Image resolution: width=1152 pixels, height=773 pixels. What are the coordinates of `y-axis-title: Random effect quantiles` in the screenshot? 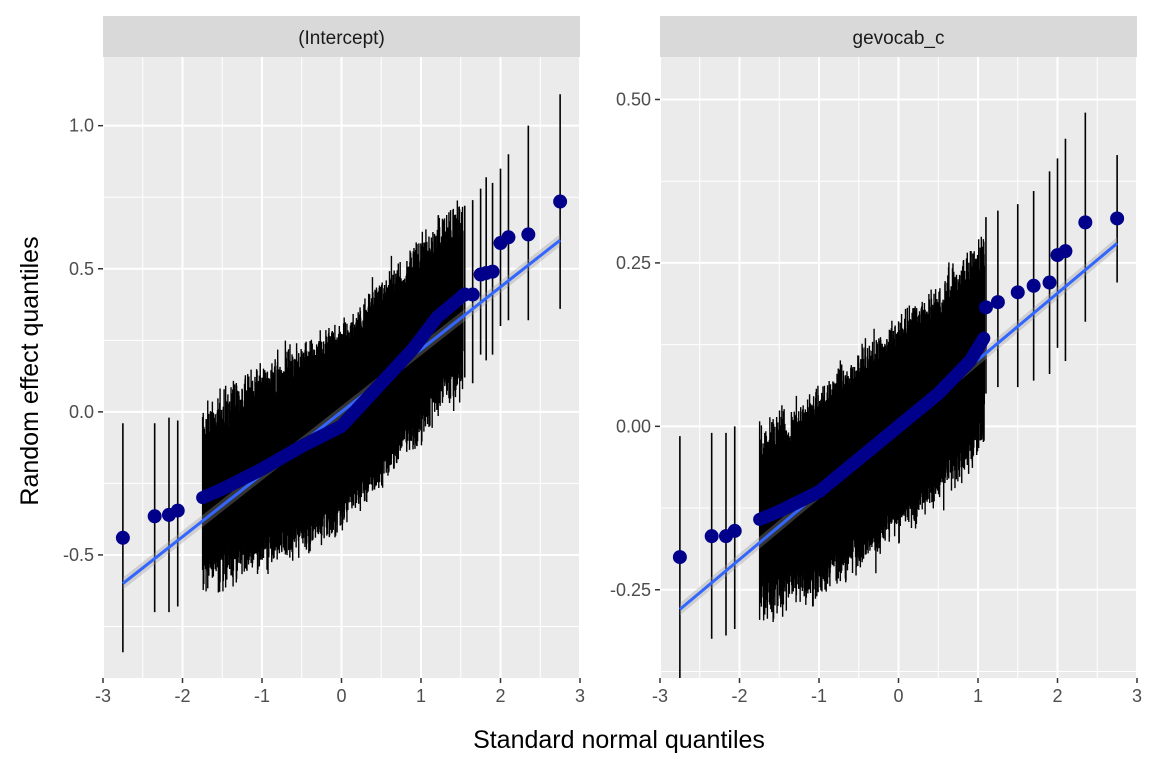 It's located at (30, 370).